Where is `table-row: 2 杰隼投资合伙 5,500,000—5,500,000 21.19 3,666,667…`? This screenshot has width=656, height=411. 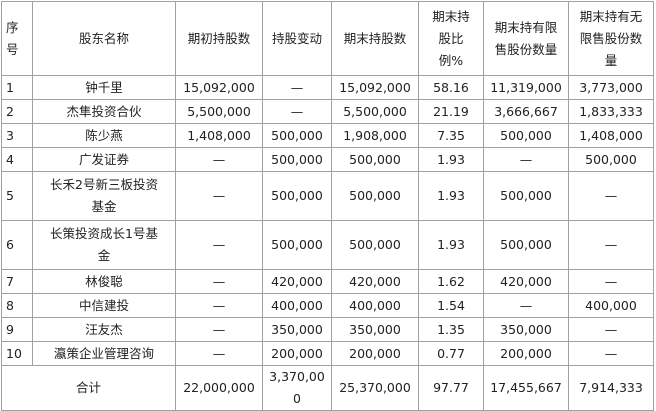 table-row: 2 杰隼投资合伙 5,500,000—5,500,000 21.19 3,666,667… is located at coordinates (327, 111).